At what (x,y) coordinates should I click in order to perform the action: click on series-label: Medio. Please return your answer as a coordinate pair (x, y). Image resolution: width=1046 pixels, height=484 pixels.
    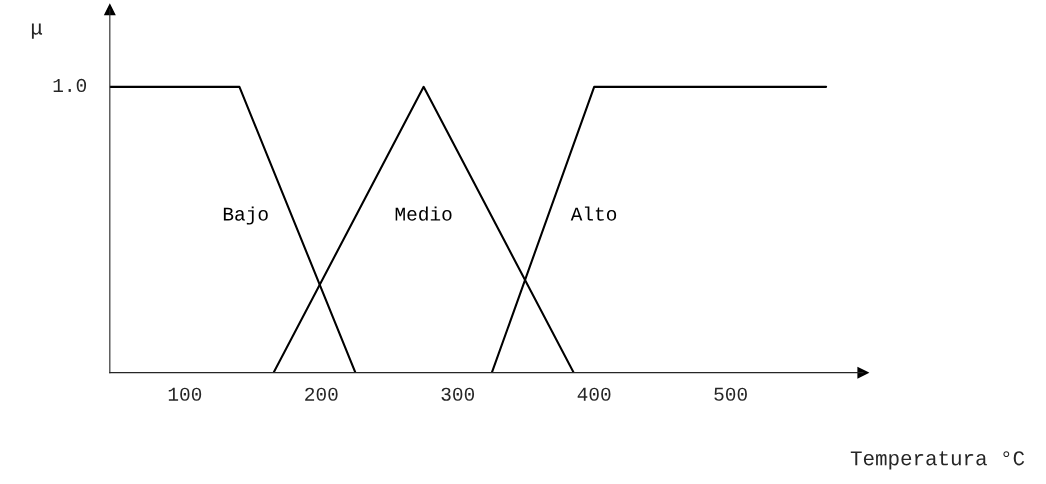
    Looking at the image, I should click on (423, 213).